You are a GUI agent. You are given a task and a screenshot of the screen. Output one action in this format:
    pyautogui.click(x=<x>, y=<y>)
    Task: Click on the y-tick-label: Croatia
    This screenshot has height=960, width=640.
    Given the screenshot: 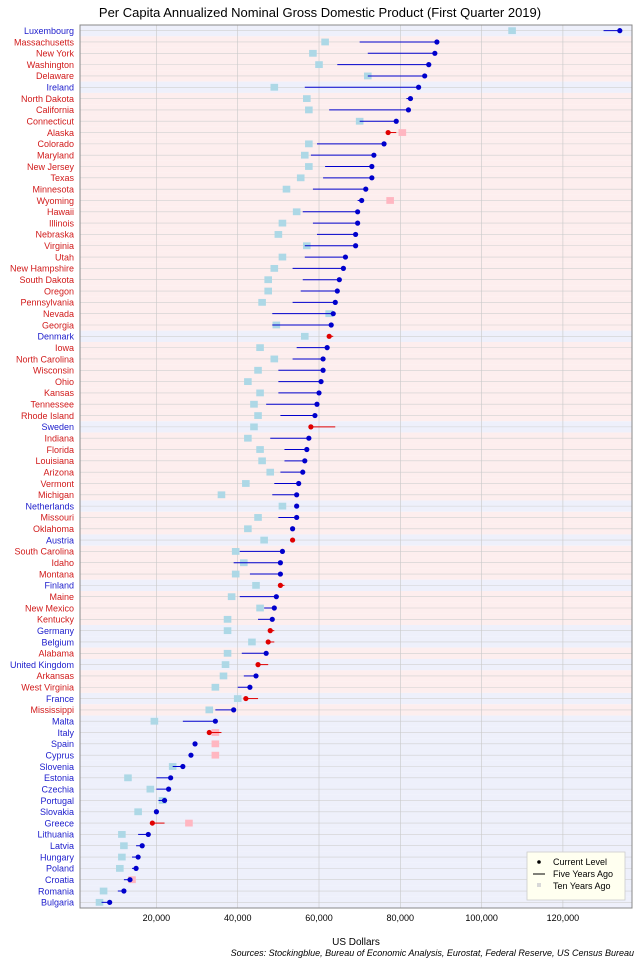 What is the action you would take?
    pyautogui.click(x=59, y=880)
    